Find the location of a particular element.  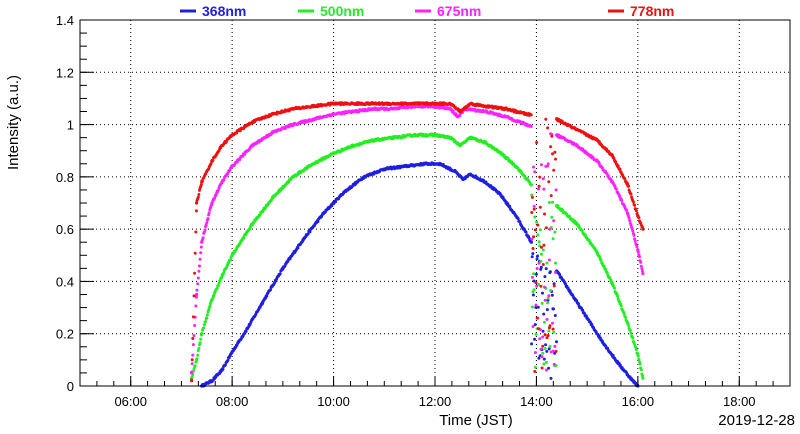

x-tick-label: 06:00 is located at coordinates (130, 401).